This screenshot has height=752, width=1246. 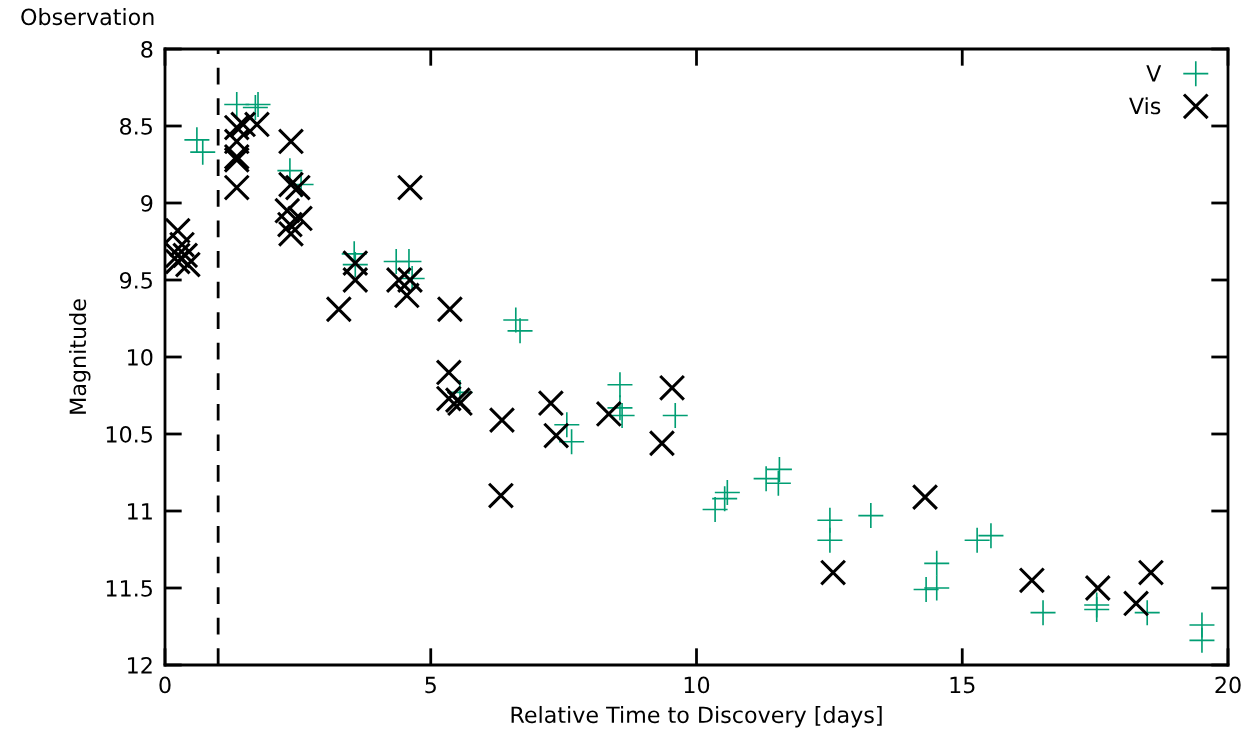 What do you see at coordinates (140, 511) in the screenshot?
I see `y-tick-label: 11` at bounding box center [140, 511].